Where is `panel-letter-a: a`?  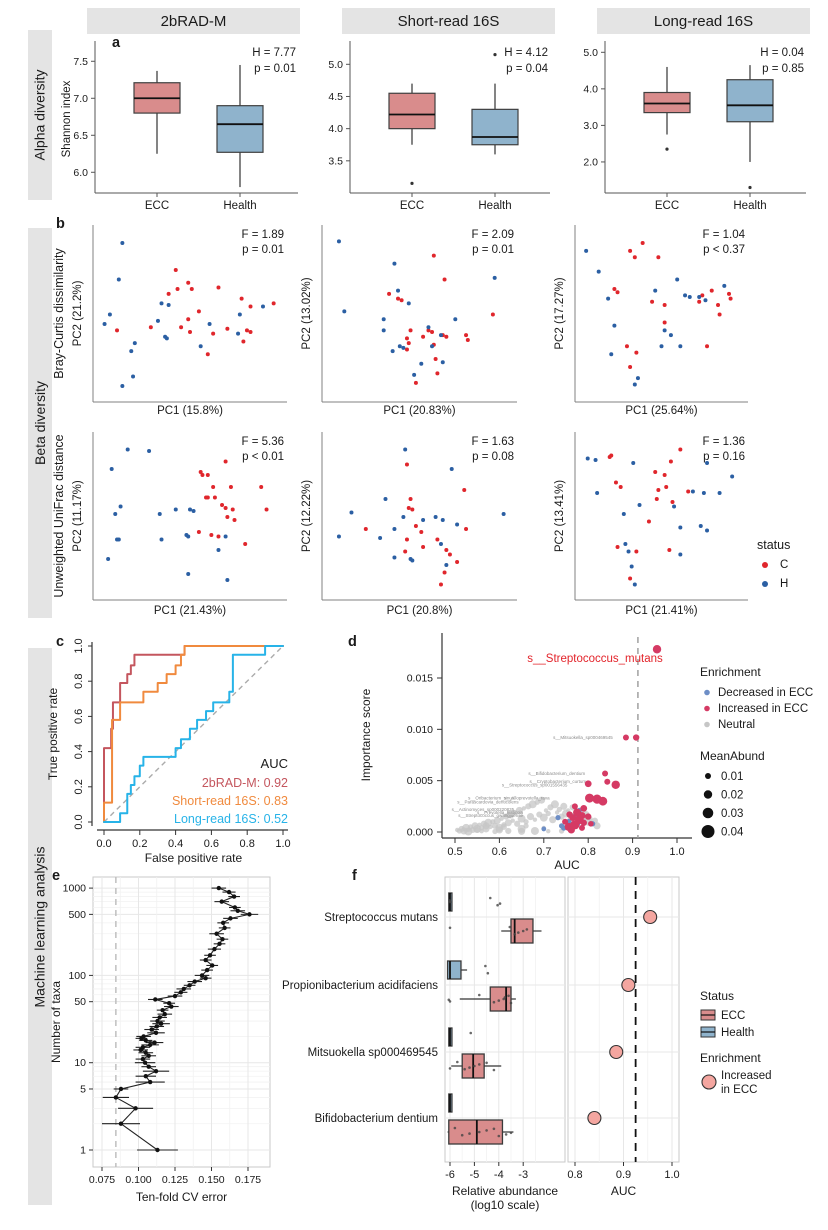
panel-letter-a: a is located at coordinates (116, 43).